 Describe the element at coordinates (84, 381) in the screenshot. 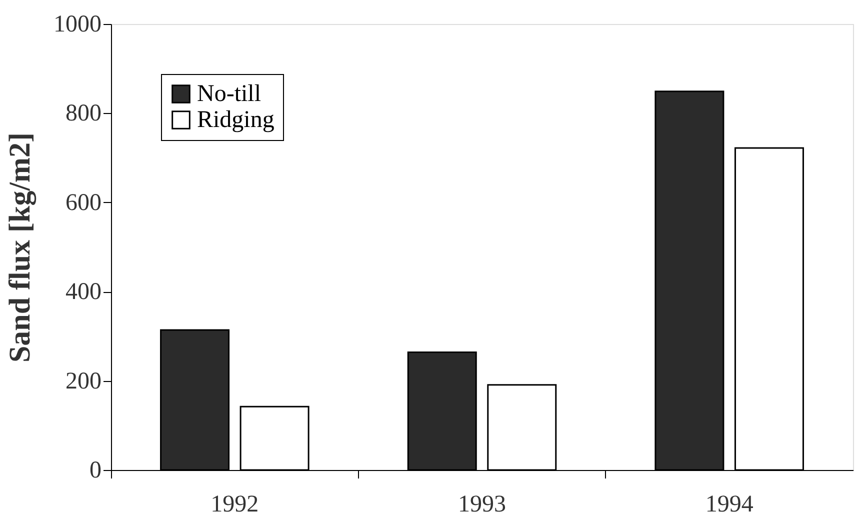

I see `y-tick-label: 200` at that location.